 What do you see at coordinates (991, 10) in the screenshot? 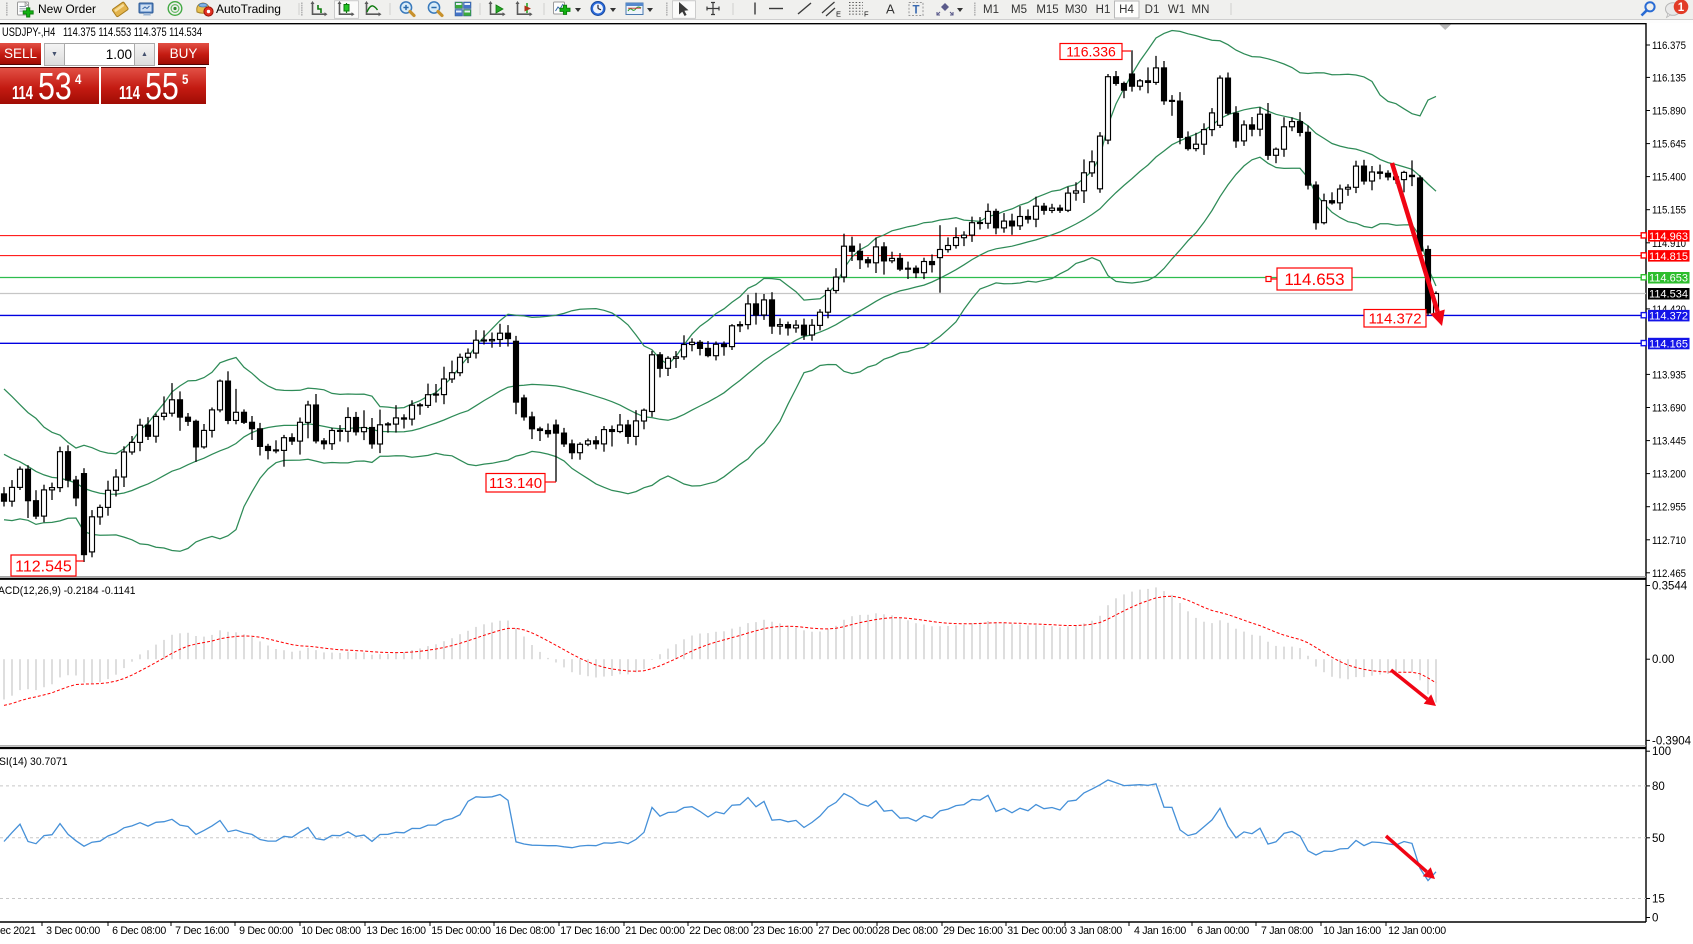
I see `svg-text: M1` at bounding box center [991, 10].